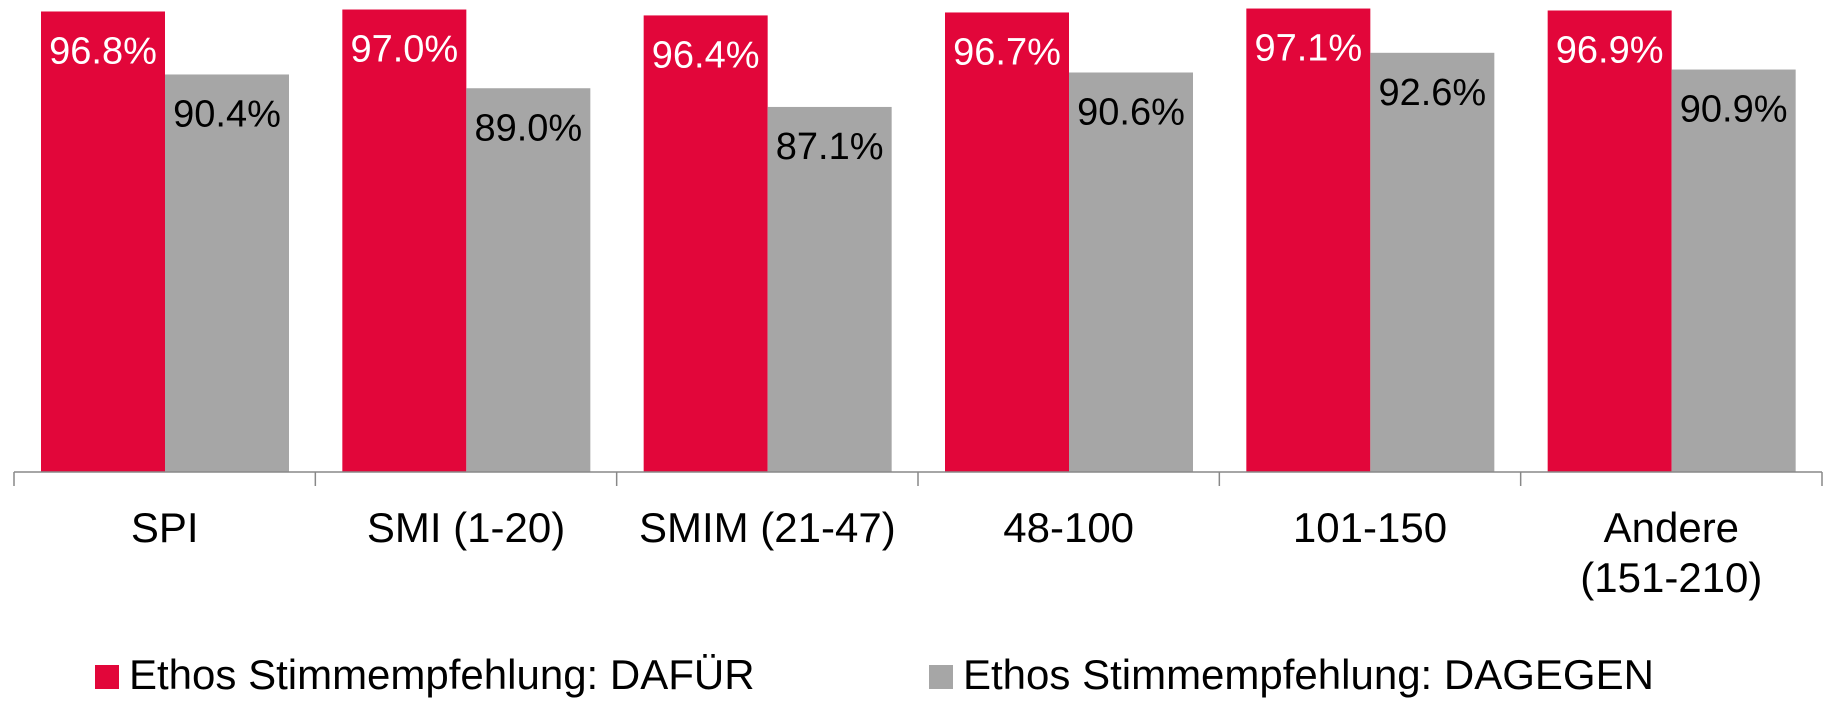 The image size is (1829, 704). I want to click on x-tick-label: SMIM (21-47), so click(767, 527).